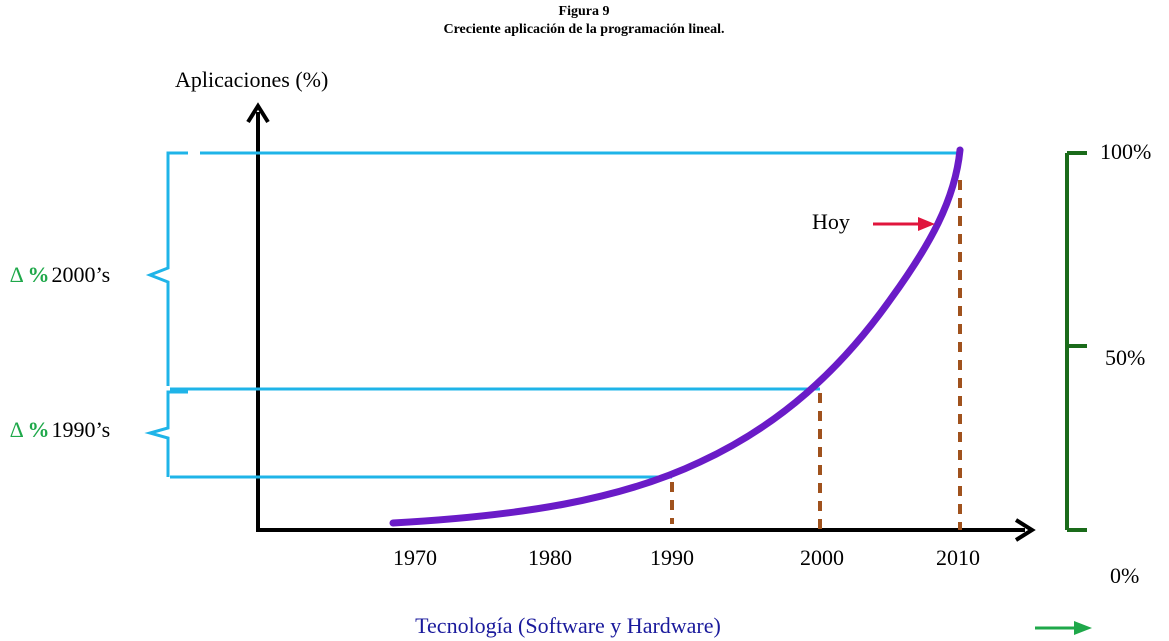  I want to click on x-tick-label: 2000, so click(822, 557).